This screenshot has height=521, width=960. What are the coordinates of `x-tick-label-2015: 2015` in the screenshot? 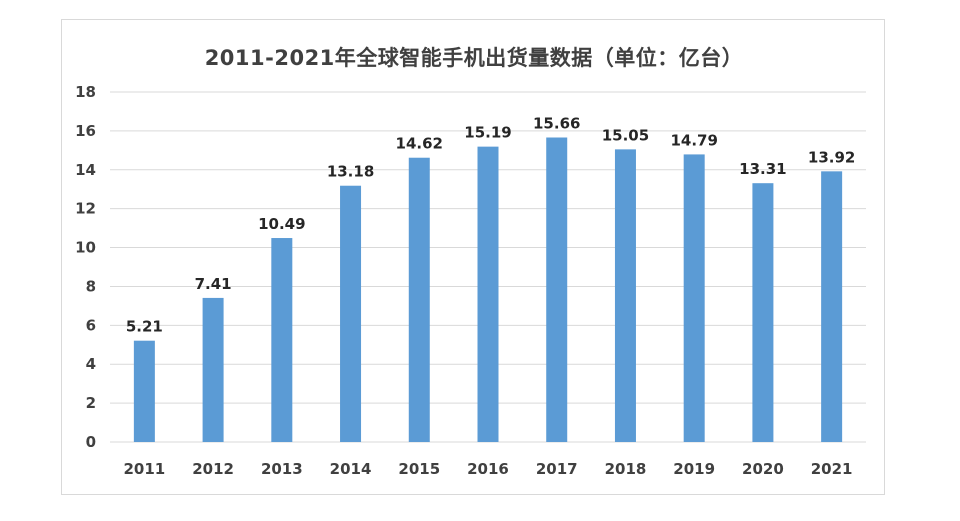 It's located at (419, 469).